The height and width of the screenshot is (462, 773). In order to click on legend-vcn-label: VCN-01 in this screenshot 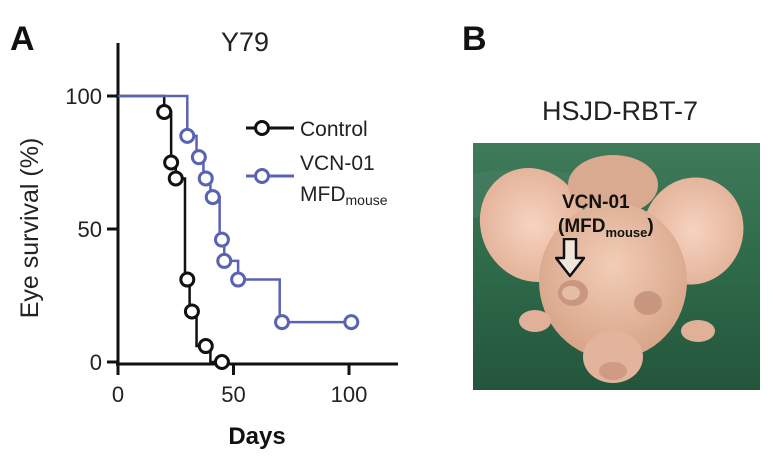, I will do `click(337, 163)`.